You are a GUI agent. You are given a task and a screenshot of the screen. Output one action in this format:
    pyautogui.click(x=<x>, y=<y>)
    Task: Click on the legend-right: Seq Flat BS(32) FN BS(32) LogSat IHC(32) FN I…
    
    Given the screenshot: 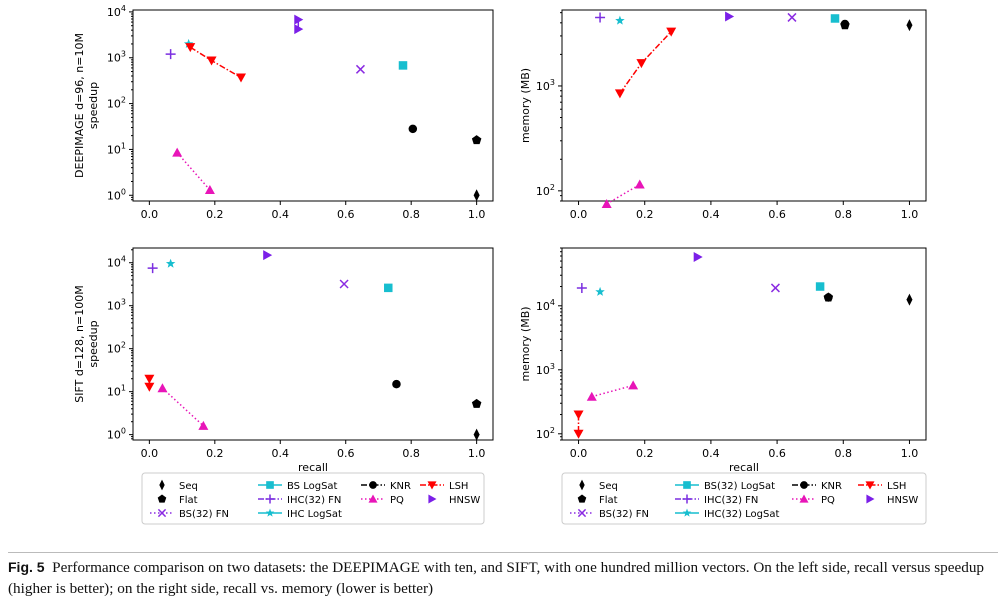 What is the action you would take?
    pyautogui.click(x=744, y=498)
    